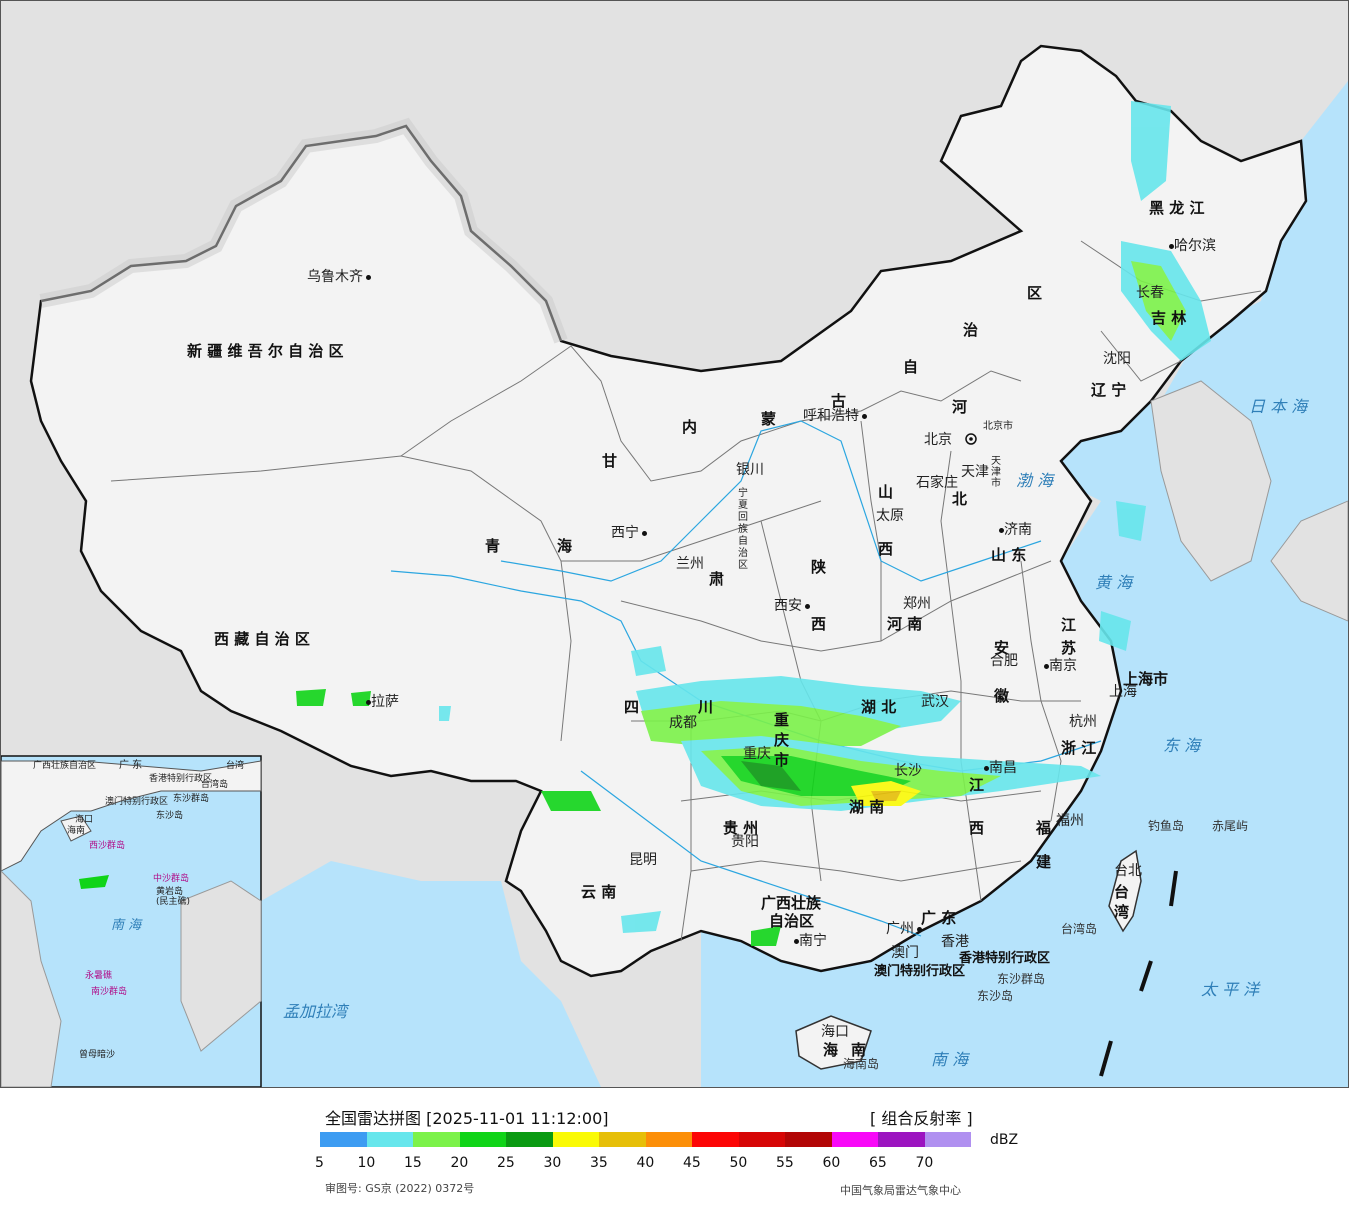 The height and width of the screenshot is (1208, 1349). What do you see at coordinates (791, 903) in the screenshot?
I see `province-guangxi: 广西壮族` at bounding box center [791, 903].